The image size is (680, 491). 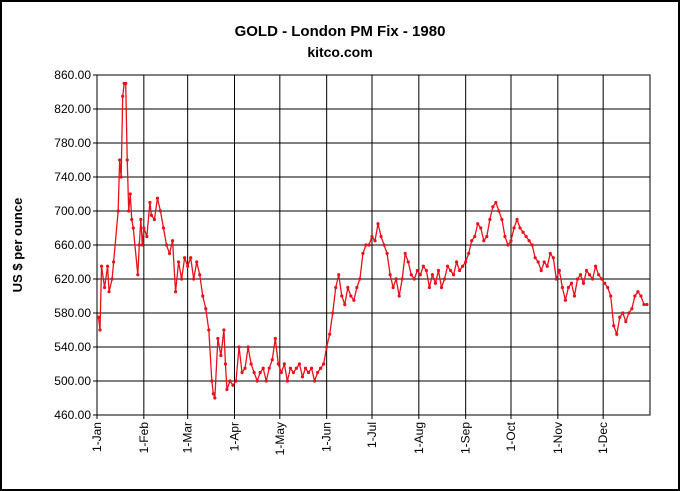 What do you see at coordinates (97, 437) in the screenshot?
I see `x-tick-label: 1-Jan` at bounding box center [97, 437].